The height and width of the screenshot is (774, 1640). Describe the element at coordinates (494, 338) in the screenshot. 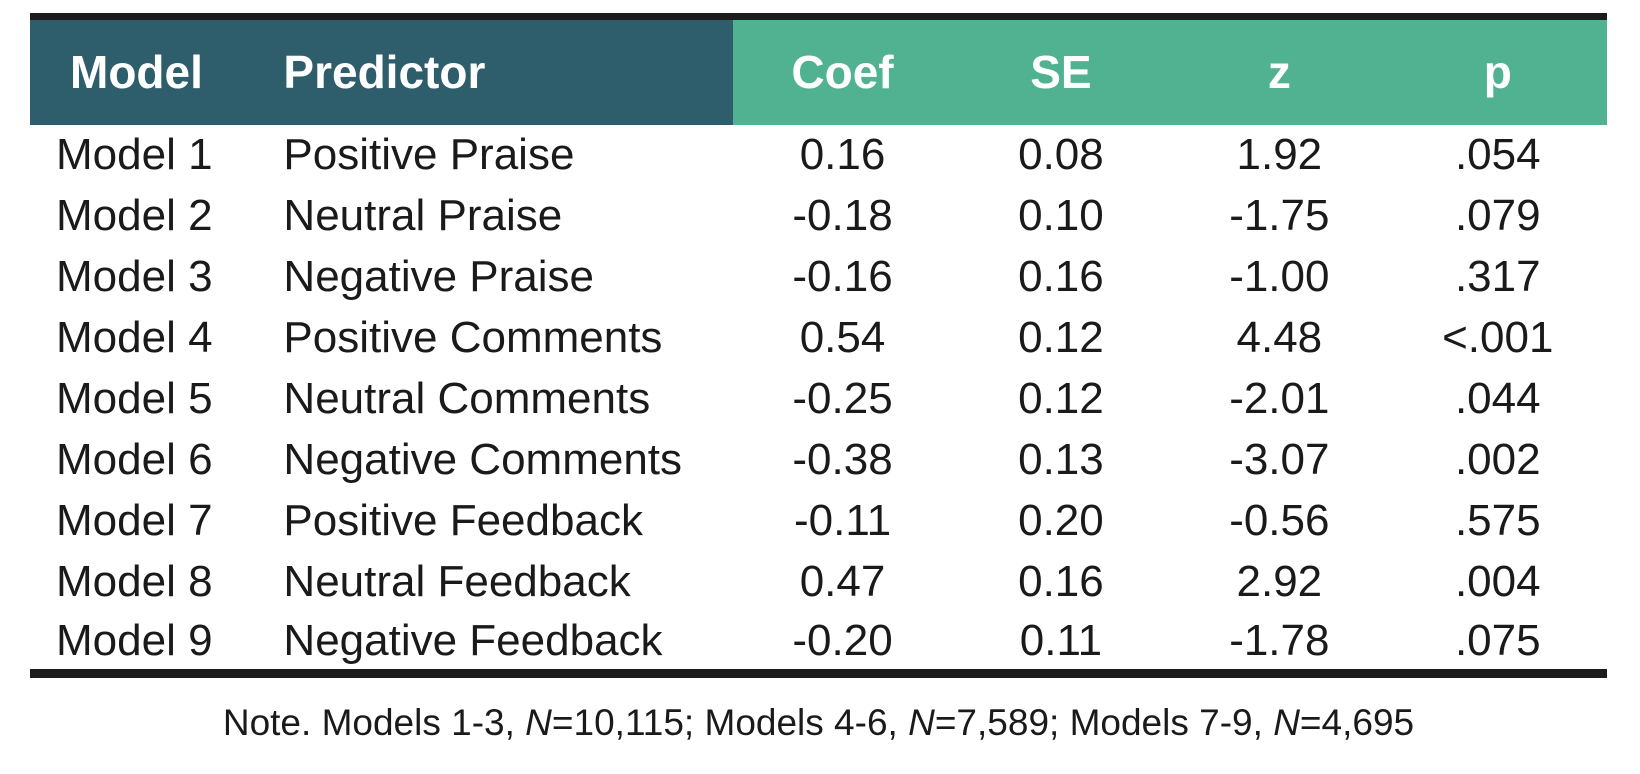

I see `cell-predictor: Positive Comments` at that location.